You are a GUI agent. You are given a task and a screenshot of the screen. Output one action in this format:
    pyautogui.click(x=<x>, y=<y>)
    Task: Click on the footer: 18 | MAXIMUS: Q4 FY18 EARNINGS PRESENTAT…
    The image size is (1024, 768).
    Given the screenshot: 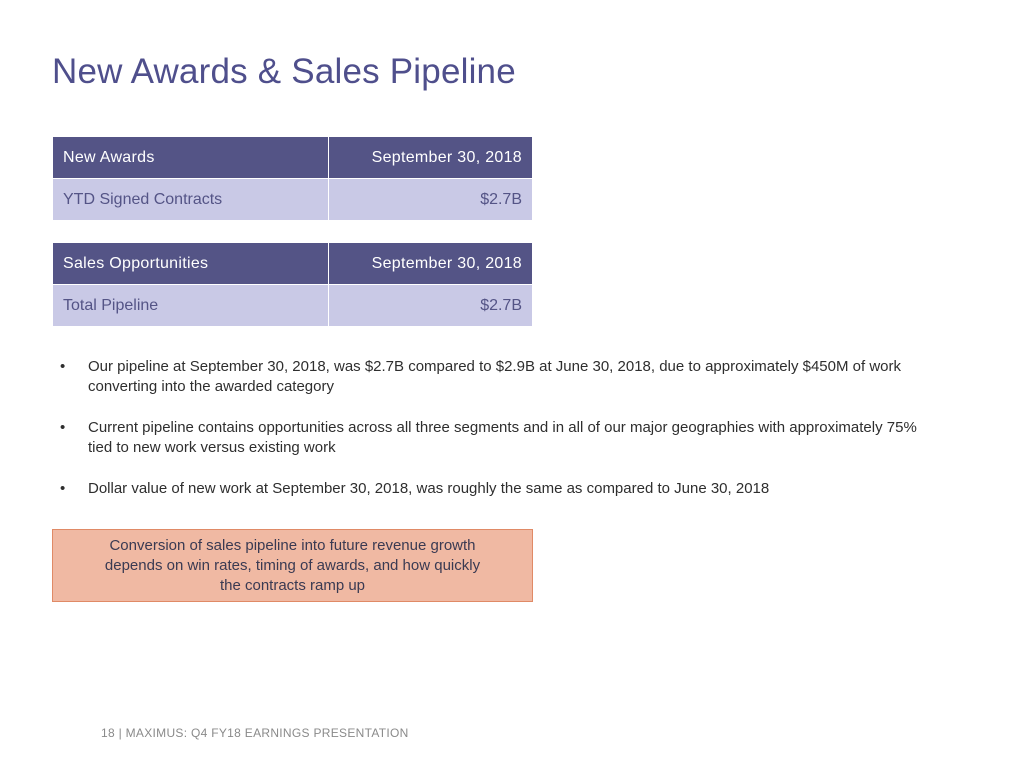 What is the action you would take?
    pyautogui.click(x=255, y=733)
    